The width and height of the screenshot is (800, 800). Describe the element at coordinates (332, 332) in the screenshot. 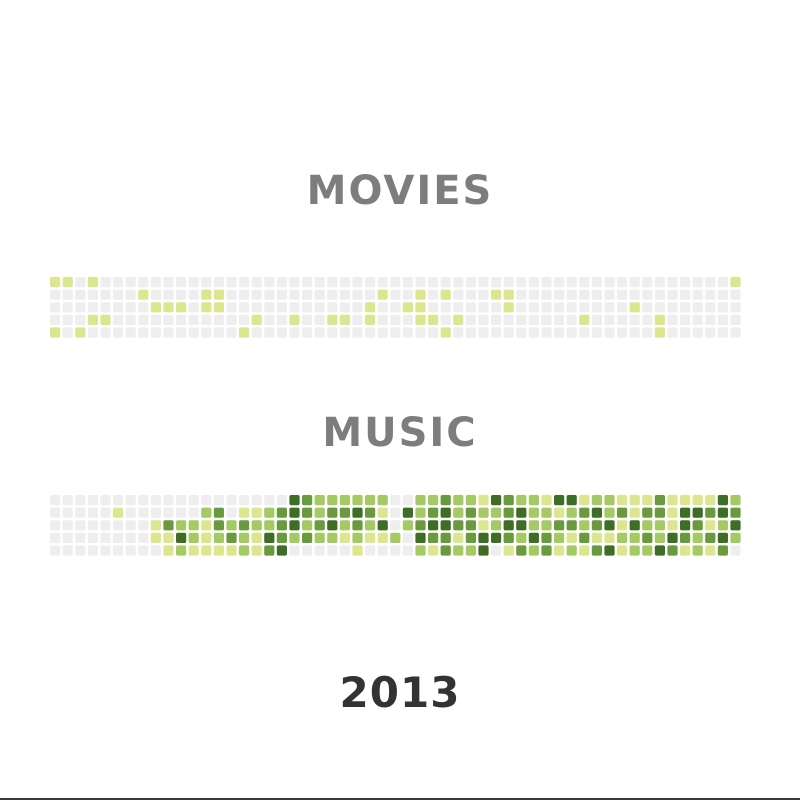

I see `movies-cell-r4-c22` at that location.